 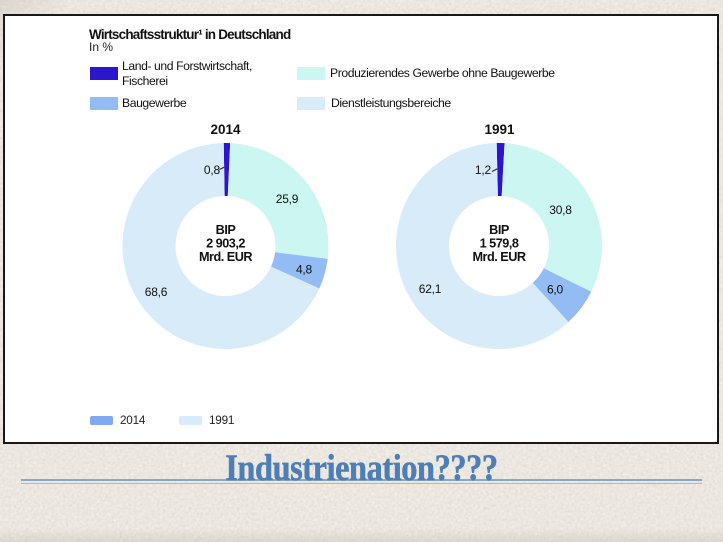 What do you see at coordinates (483, 170) in the screenshot?
I see `svg-text: 1,2` at bounding box center [483, 170].